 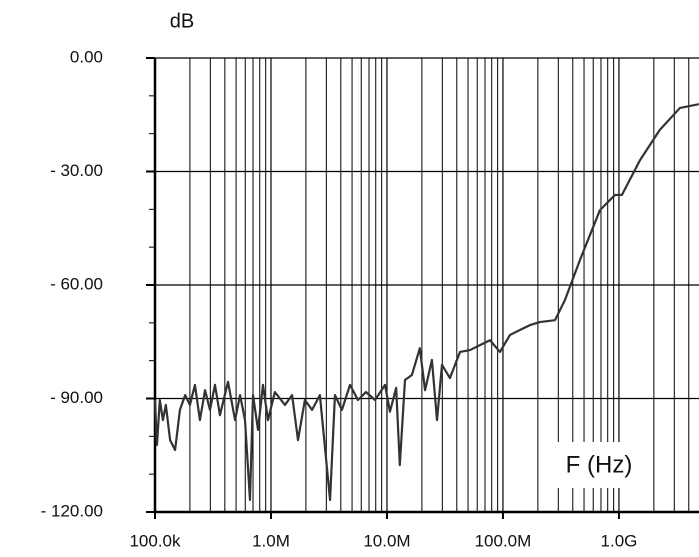 I want to click on y-tick-label: - 90.00, so click(x=76, y=397).